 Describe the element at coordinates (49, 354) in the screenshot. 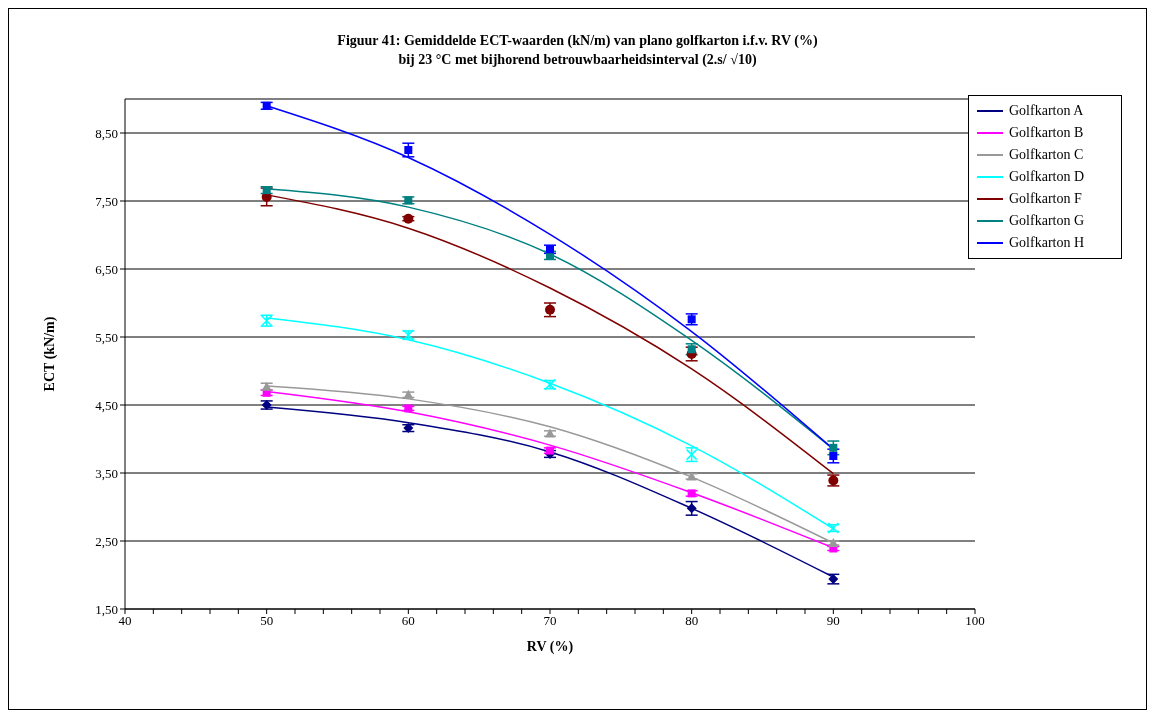

I see `y-axis-title: ECT (kN/m)` at that location.